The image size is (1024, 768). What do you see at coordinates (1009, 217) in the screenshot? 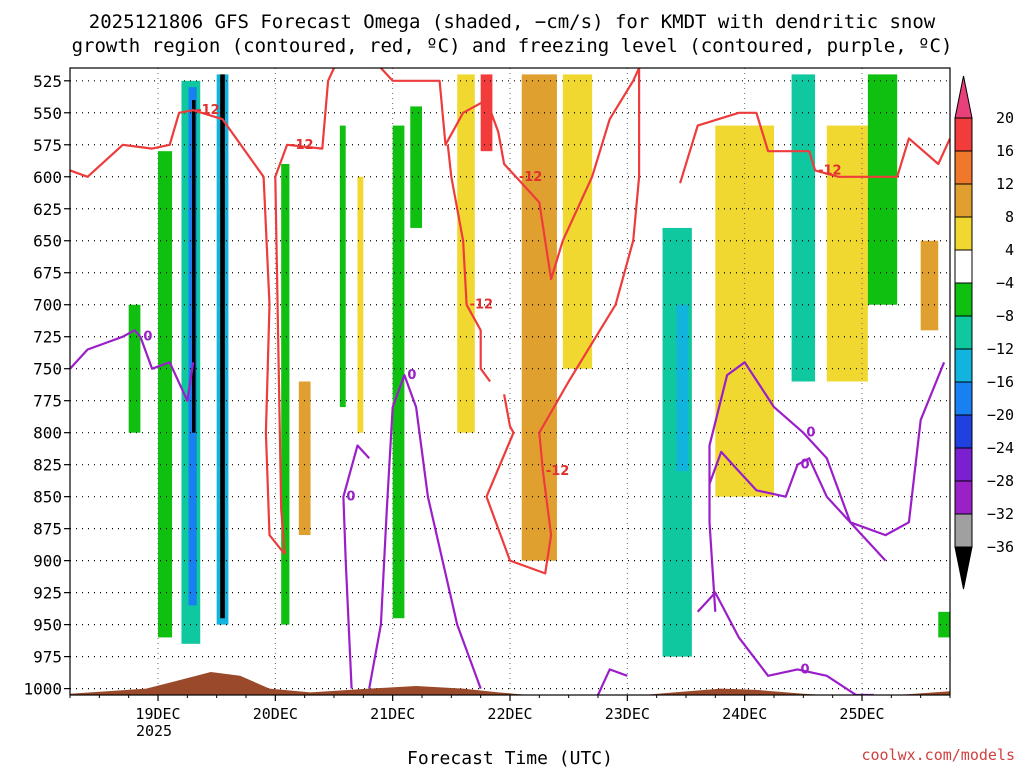
I see `colorbar-label-3: 8` at bounding box center [1009, 217].